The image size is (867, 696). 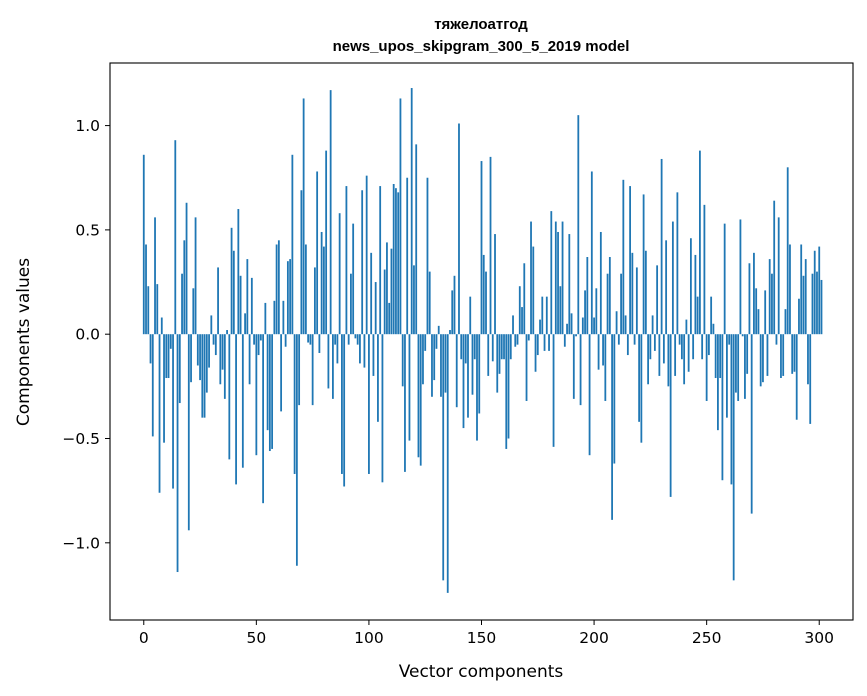 I want to click on x-tick-label: 0, so click(x=144, y=638).